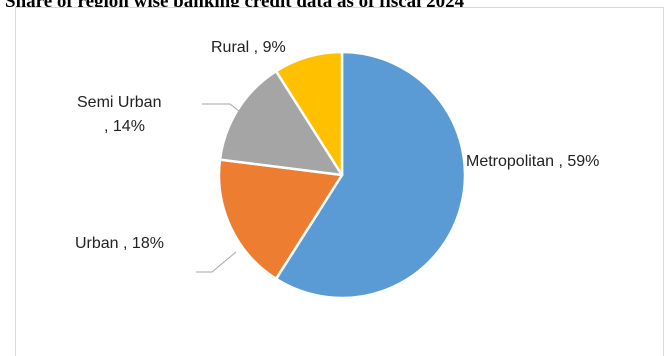  Describe the element at coordinates (119, 102) in the screenshot. I see `slice-label-semi-urban-line1: Semi Urban` at that location.